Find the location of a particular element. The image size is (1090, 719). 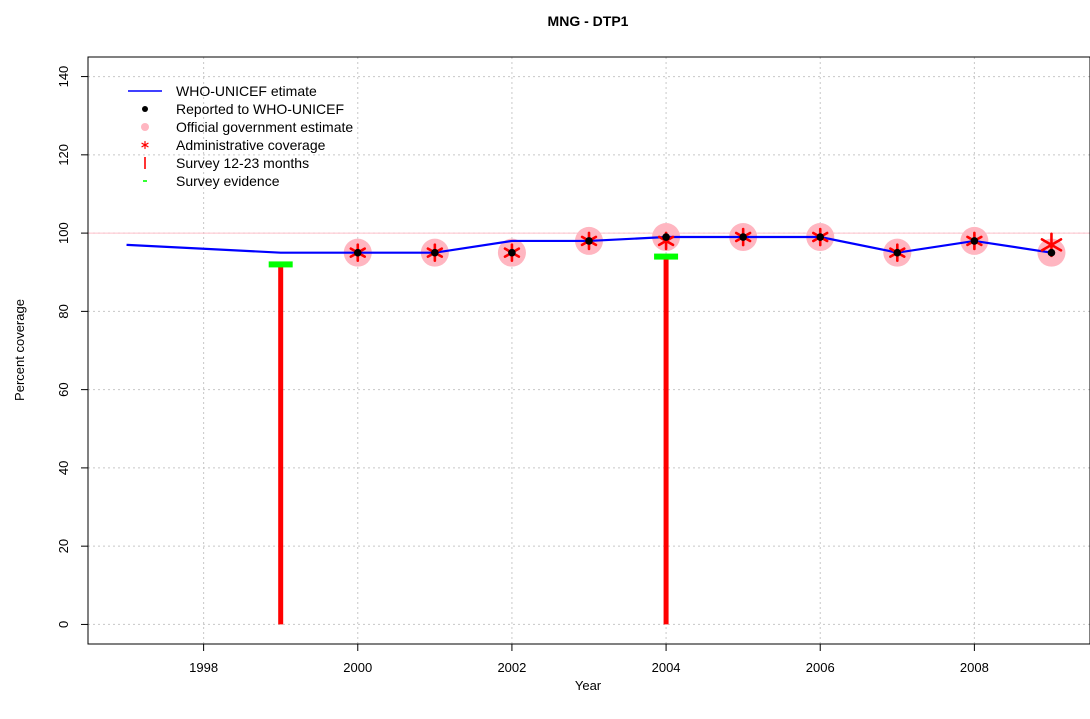

y-tick-label: 20 is located at coordinates (63, 546).